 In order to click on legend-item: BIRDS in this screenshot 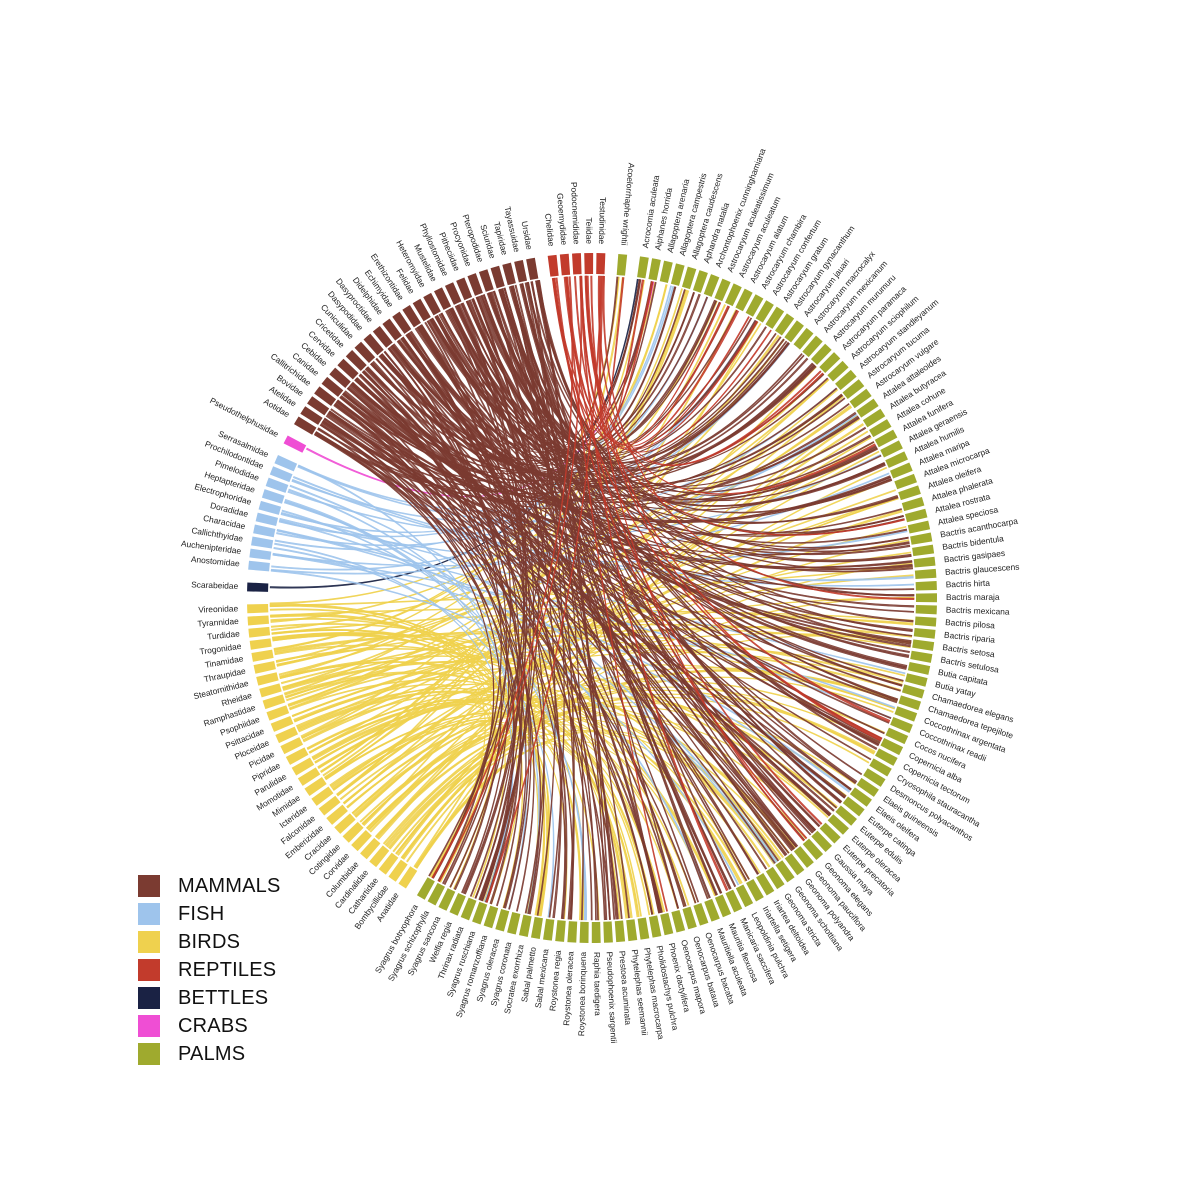, I will do `click(209, 942)`.